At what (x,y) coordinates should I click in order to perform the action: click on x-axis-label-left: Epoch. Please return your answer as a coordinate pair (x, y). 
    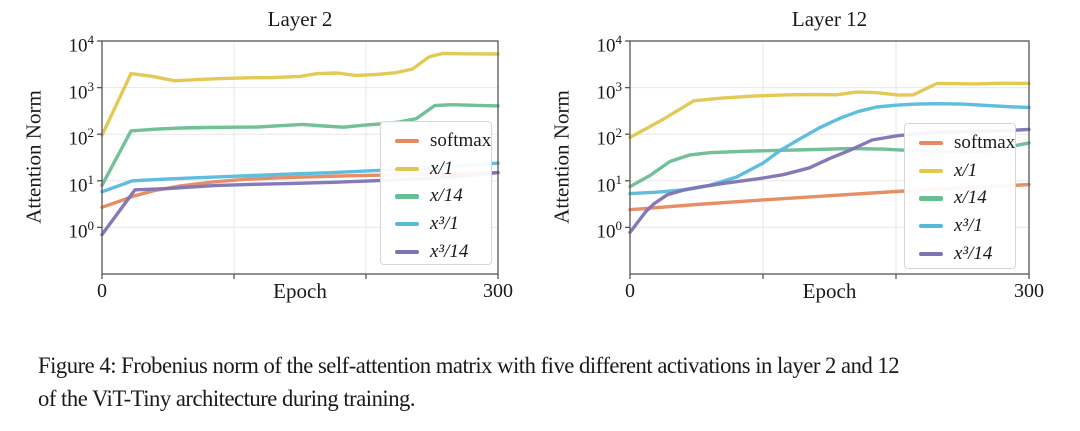
    Looking at the image, I should click on (300, 291).